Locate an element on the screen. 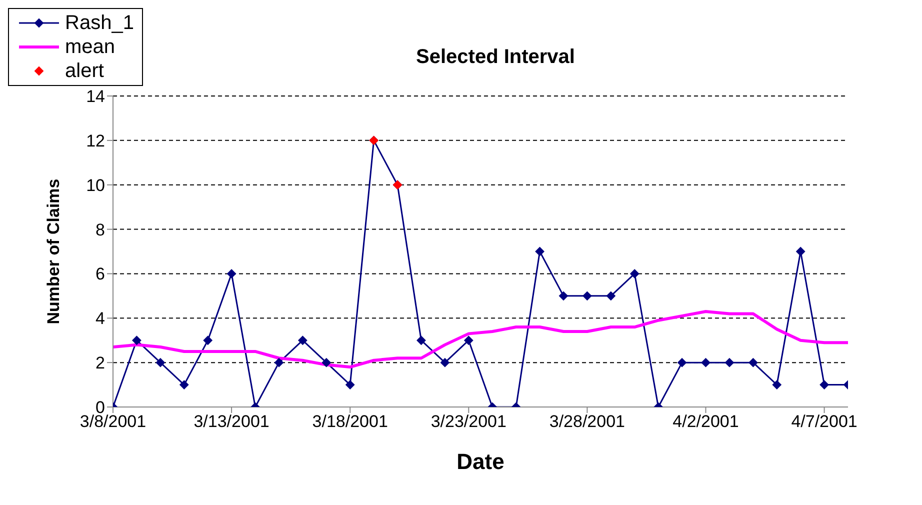 This screenshot has width=922, height=505. y-tick-label: 14 is located at coordinates (95, 96).